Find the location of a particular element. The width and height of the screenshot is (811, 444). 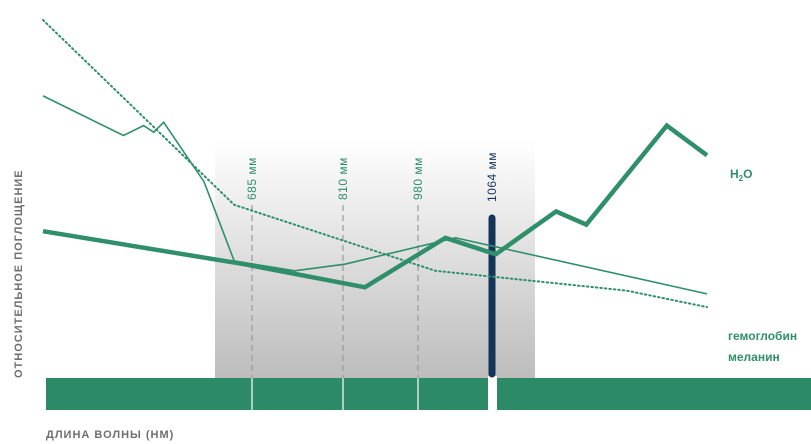

series-label-h2o: H2O is located at coordinates (741, 175).